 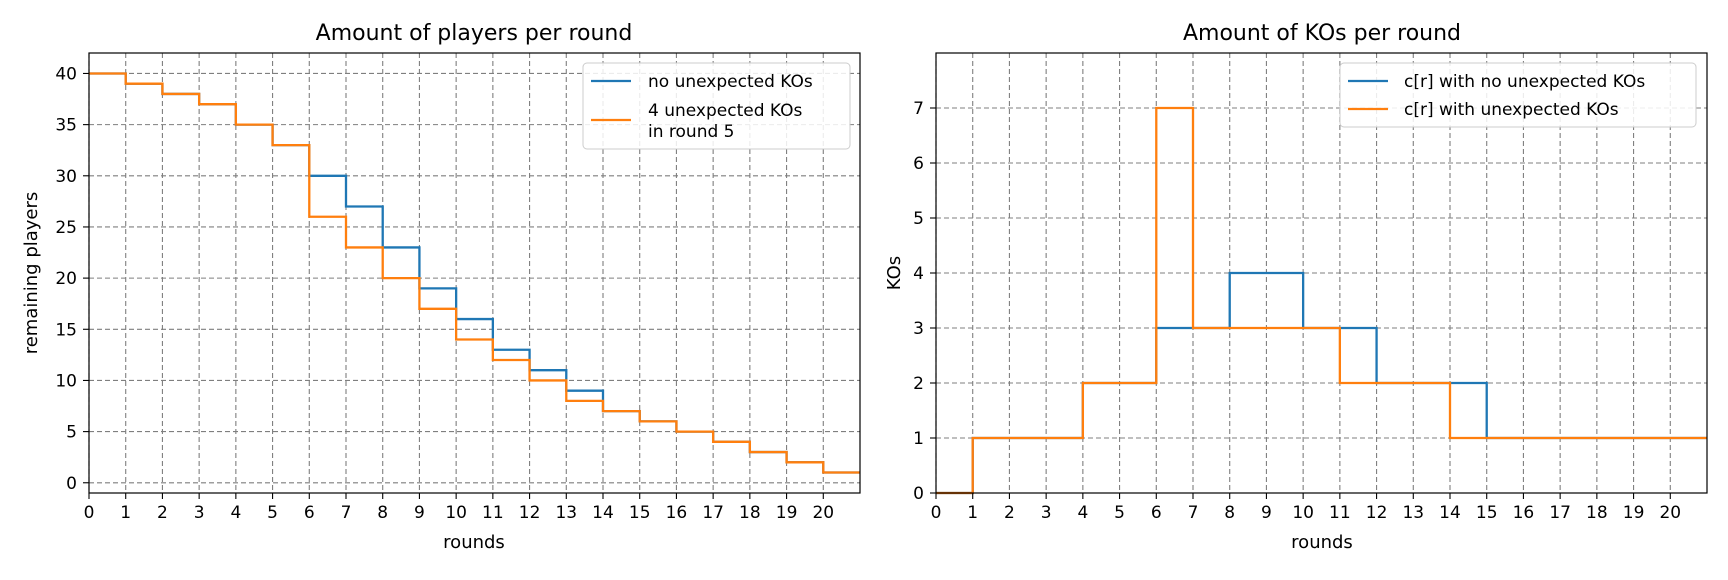 What do you see at coordinates (691, 132) in the screenshot?
I see `legend-label-line: in round 5` at bounding box center [691, 132].